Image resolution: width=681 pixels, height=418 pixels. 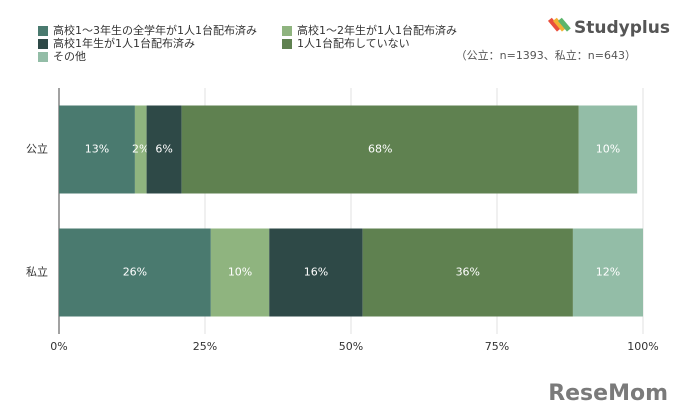 What do you see at coordinates (642, 346) in the screenshot?
I see `x-tick-label: 100%` at bounding box center [642, 346].